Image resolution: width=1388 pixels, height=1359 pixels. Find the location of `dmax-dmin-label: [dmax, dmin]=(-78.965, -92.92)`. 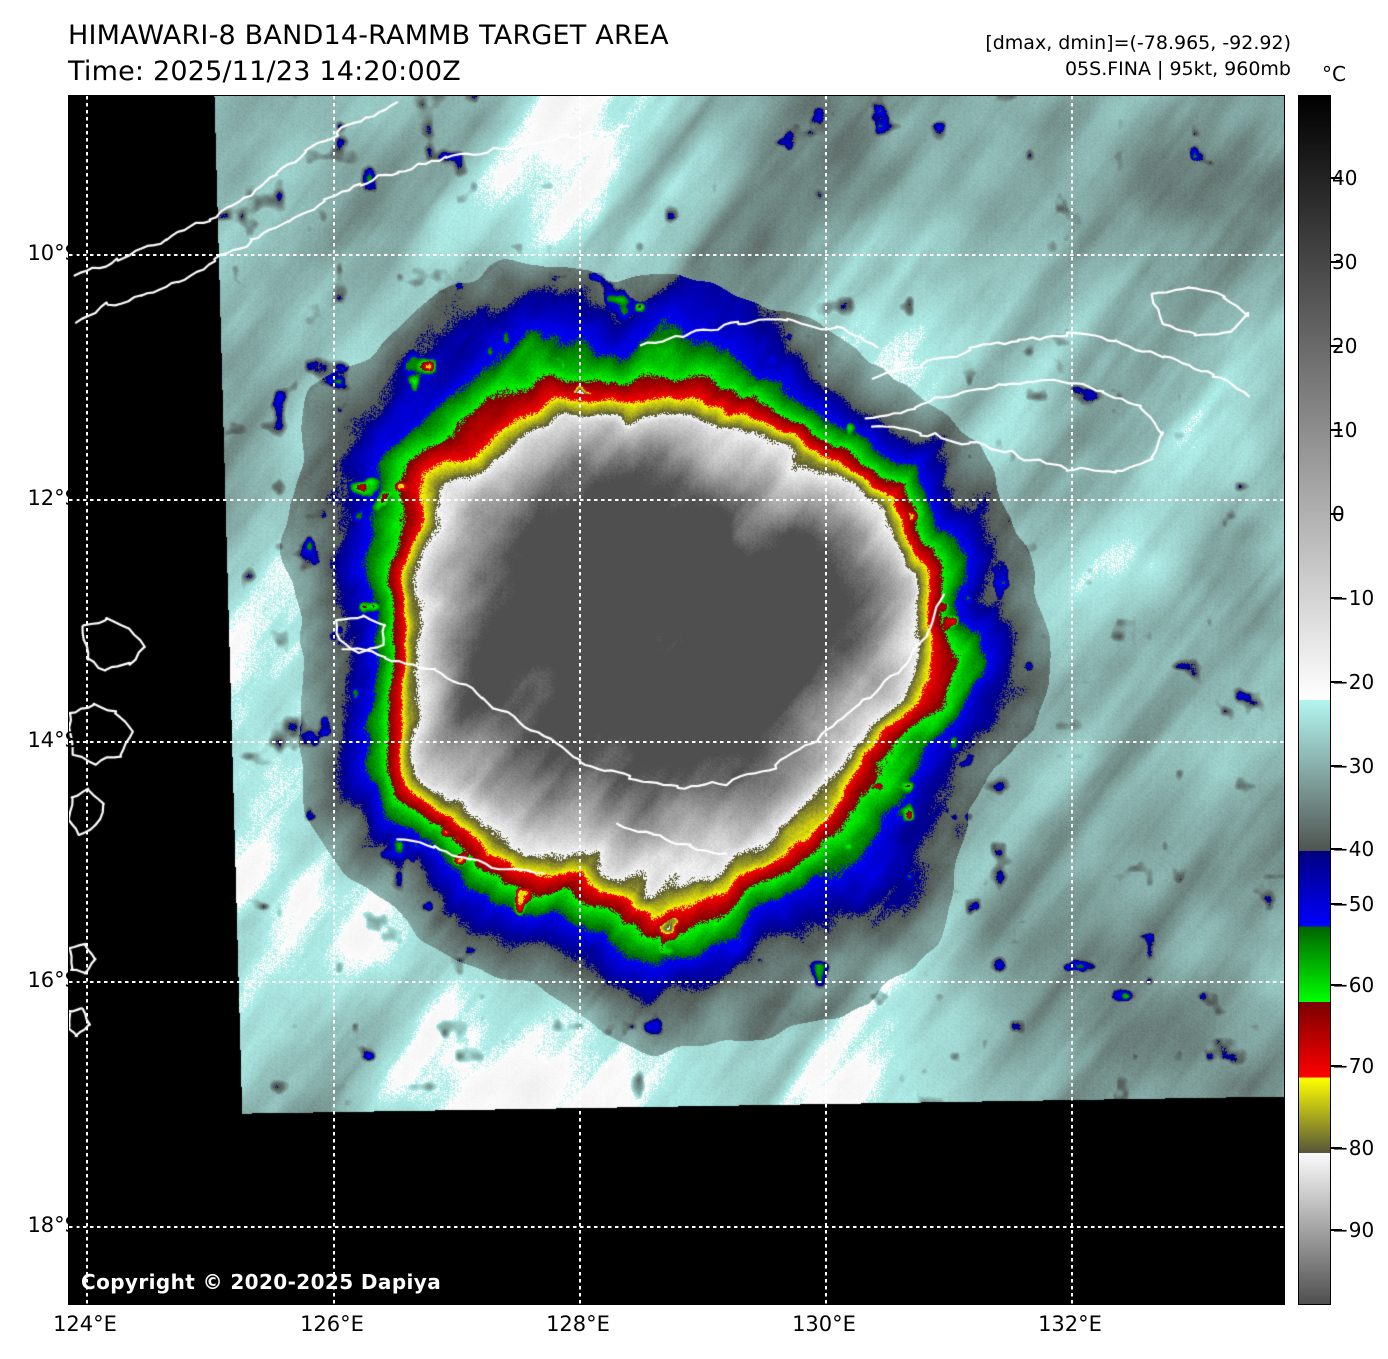

dmax-dmin-label: [dmax, dmin]=(-78.965, -92.92) is located at coordinates (1138, 43).